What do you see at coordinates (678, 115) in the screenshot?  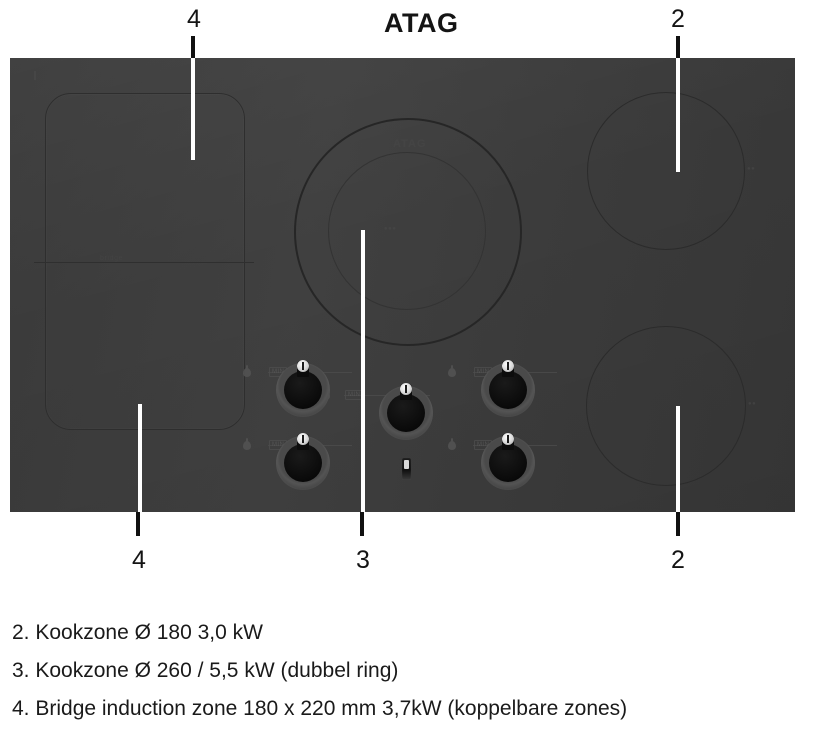 I see `leader-line-top-right-inside` at bounding box center [678, 115].